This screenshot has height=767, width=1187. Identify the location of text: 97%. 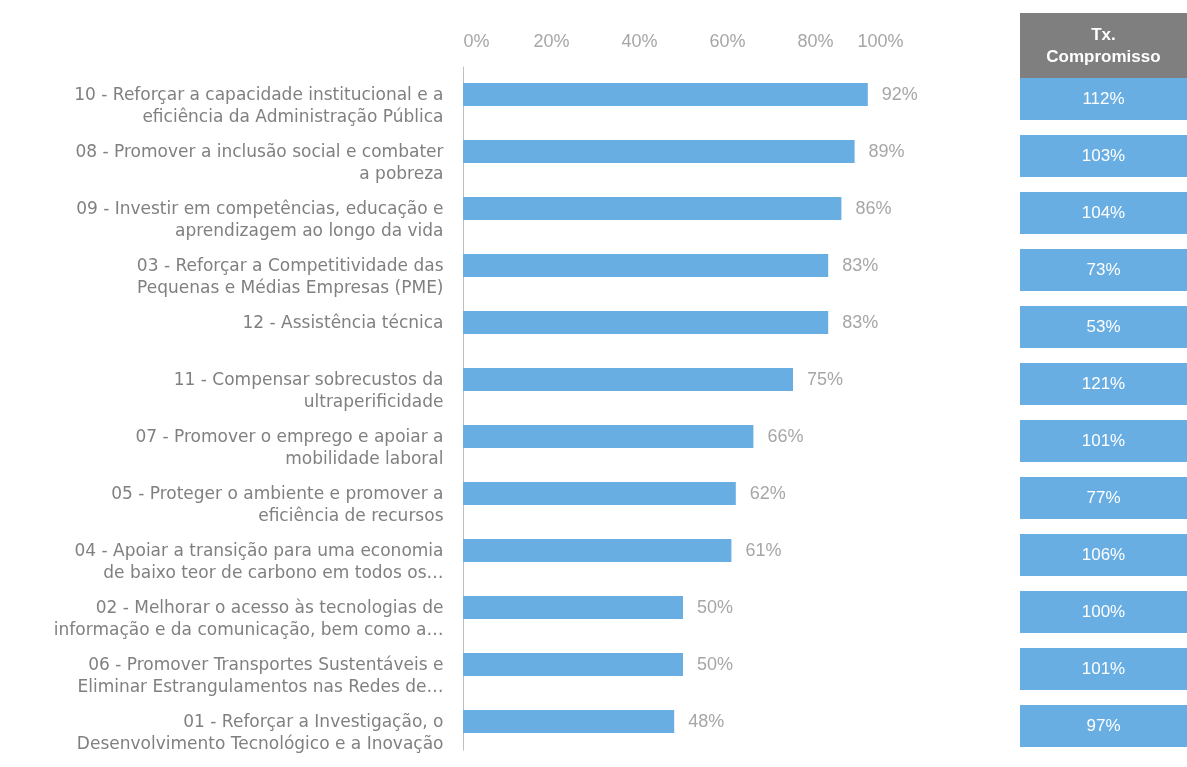
(1103, 725).